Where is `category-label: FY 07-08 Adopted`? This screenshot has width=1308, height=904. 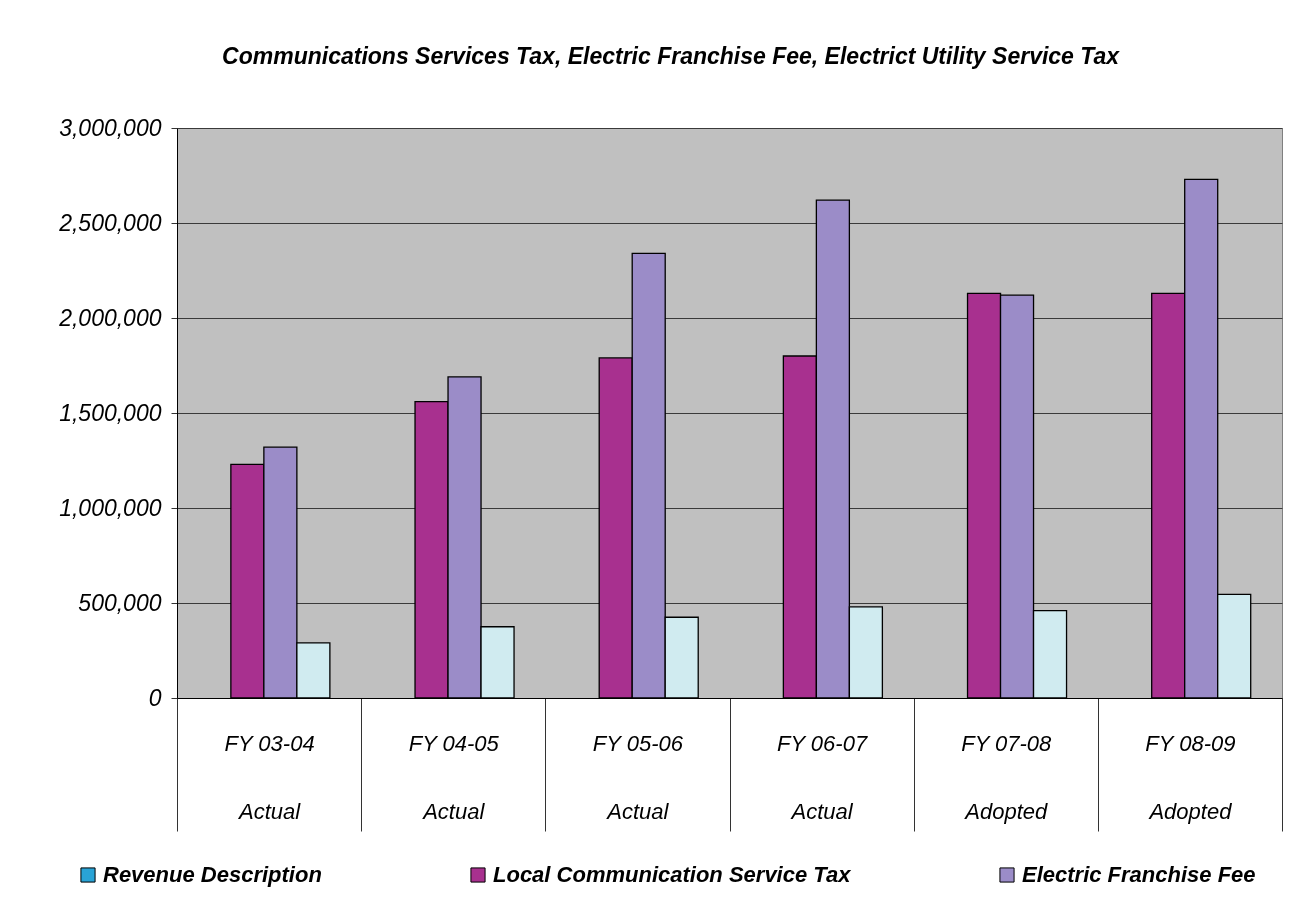
category-label: FY 07-08 Adopted is located at coordinates (1006, 777).